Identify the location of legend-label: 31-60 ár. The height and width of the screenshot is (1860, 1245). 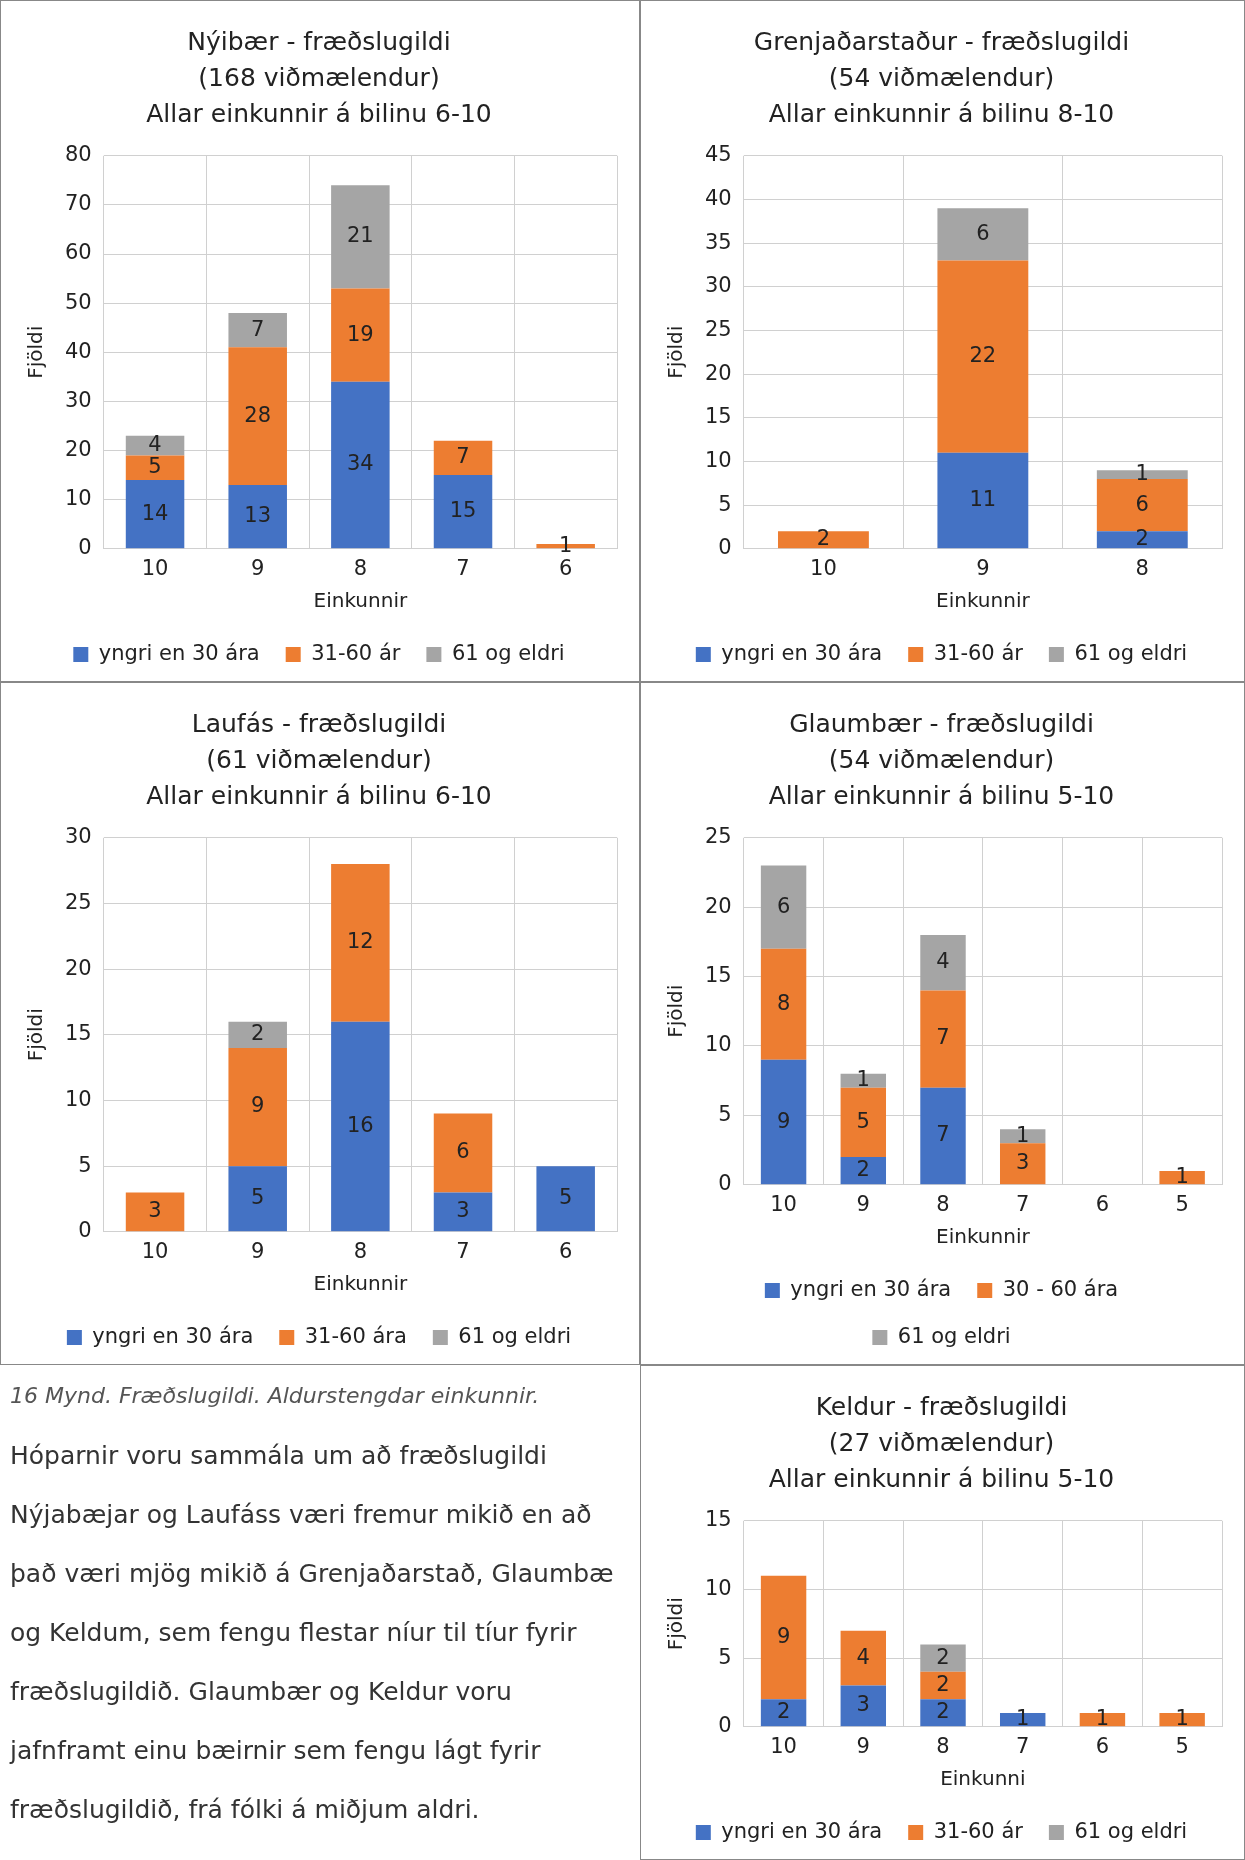
(978, 652).